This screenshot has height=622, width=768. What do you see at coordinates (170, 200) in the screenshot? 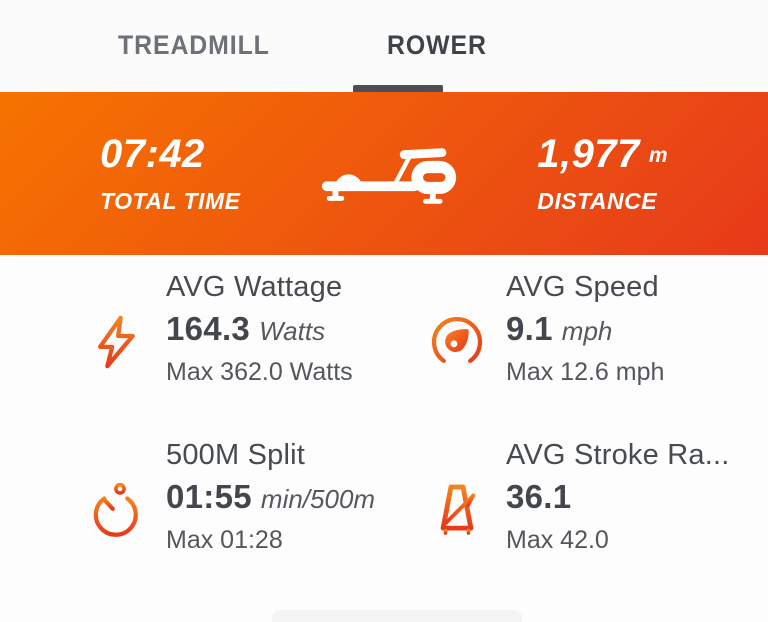
I see `total-time-label: TOTAL TIME` at bounding box center [170, 200].